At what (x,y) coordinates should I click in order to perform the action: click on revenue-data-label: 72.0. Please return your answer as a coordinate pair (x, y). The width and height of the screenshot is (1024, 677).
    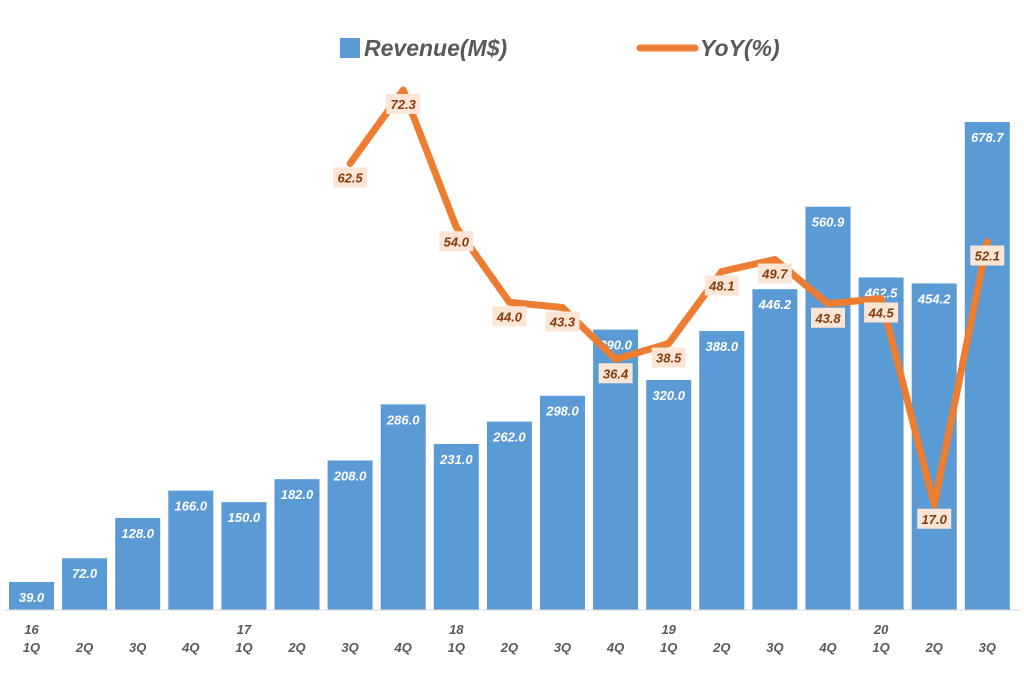
    Looking at the image, I should click on (85, 573).